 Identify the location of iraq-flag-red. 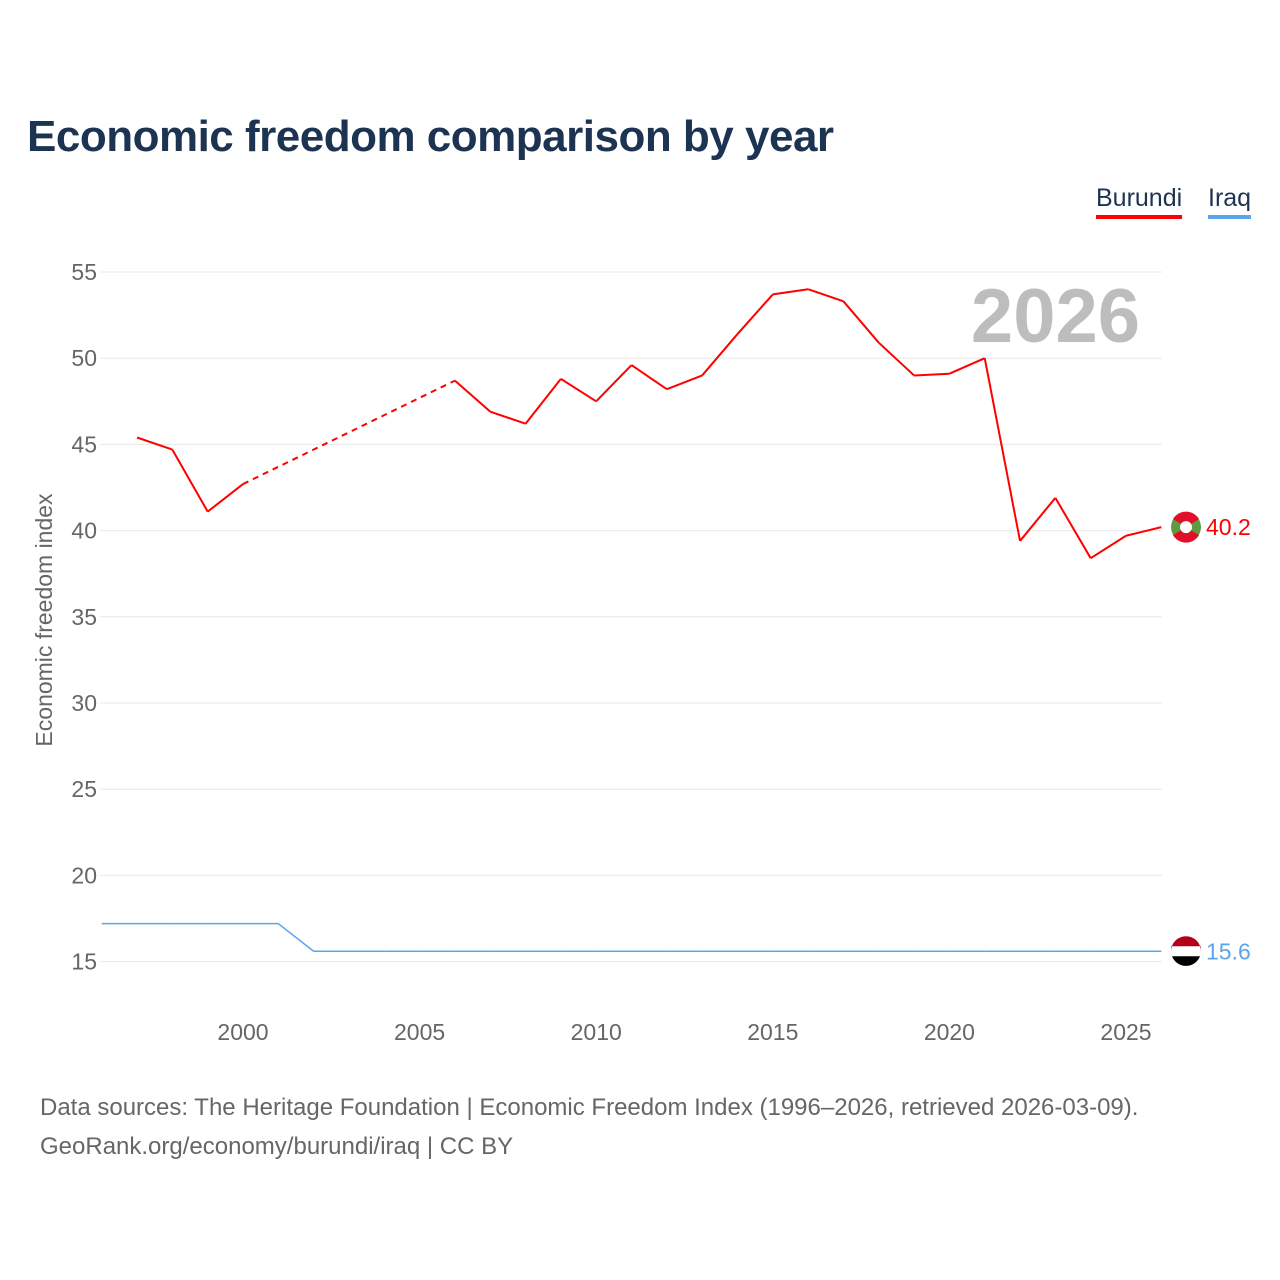
(1186, 944).